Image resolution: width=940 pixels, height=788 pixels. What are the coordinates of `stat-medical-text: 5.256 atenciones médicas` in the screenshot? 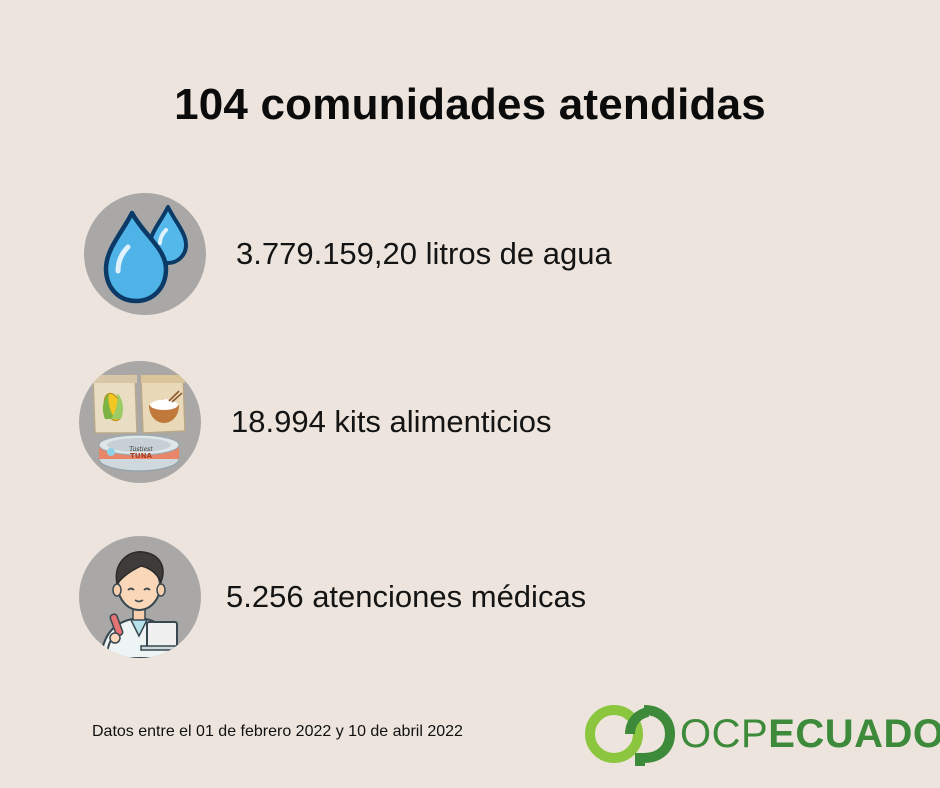 It's located at (406, 596).